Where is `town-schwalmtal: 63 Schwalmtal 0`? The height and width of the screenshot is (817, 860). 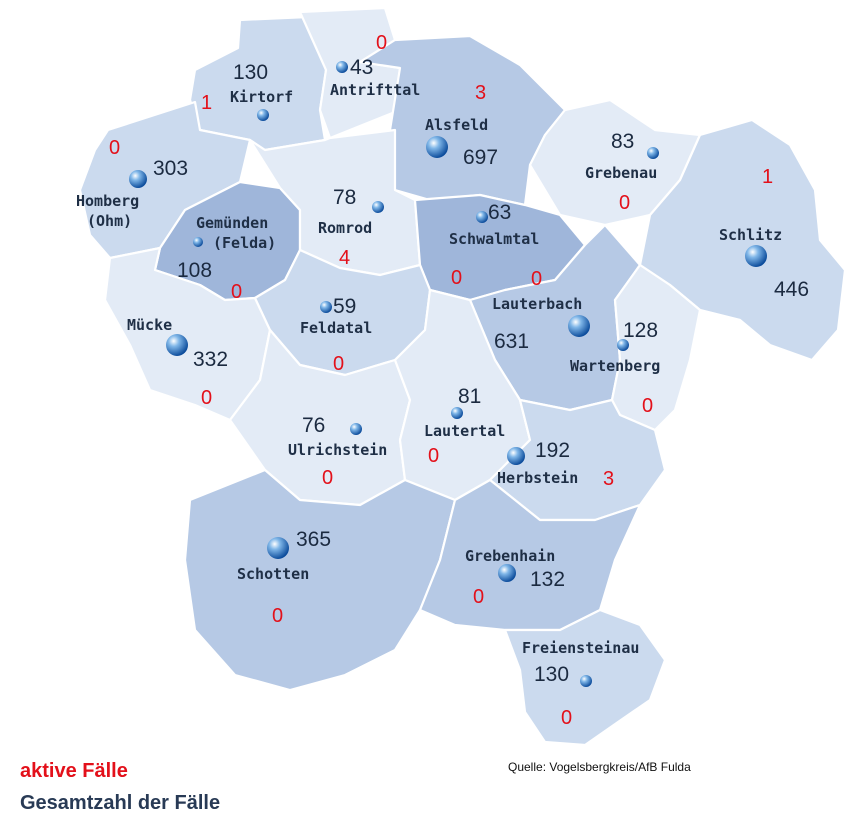
town-schwalmtal: 63 Schwalmtal 0 is located at coordinates (494, 245).